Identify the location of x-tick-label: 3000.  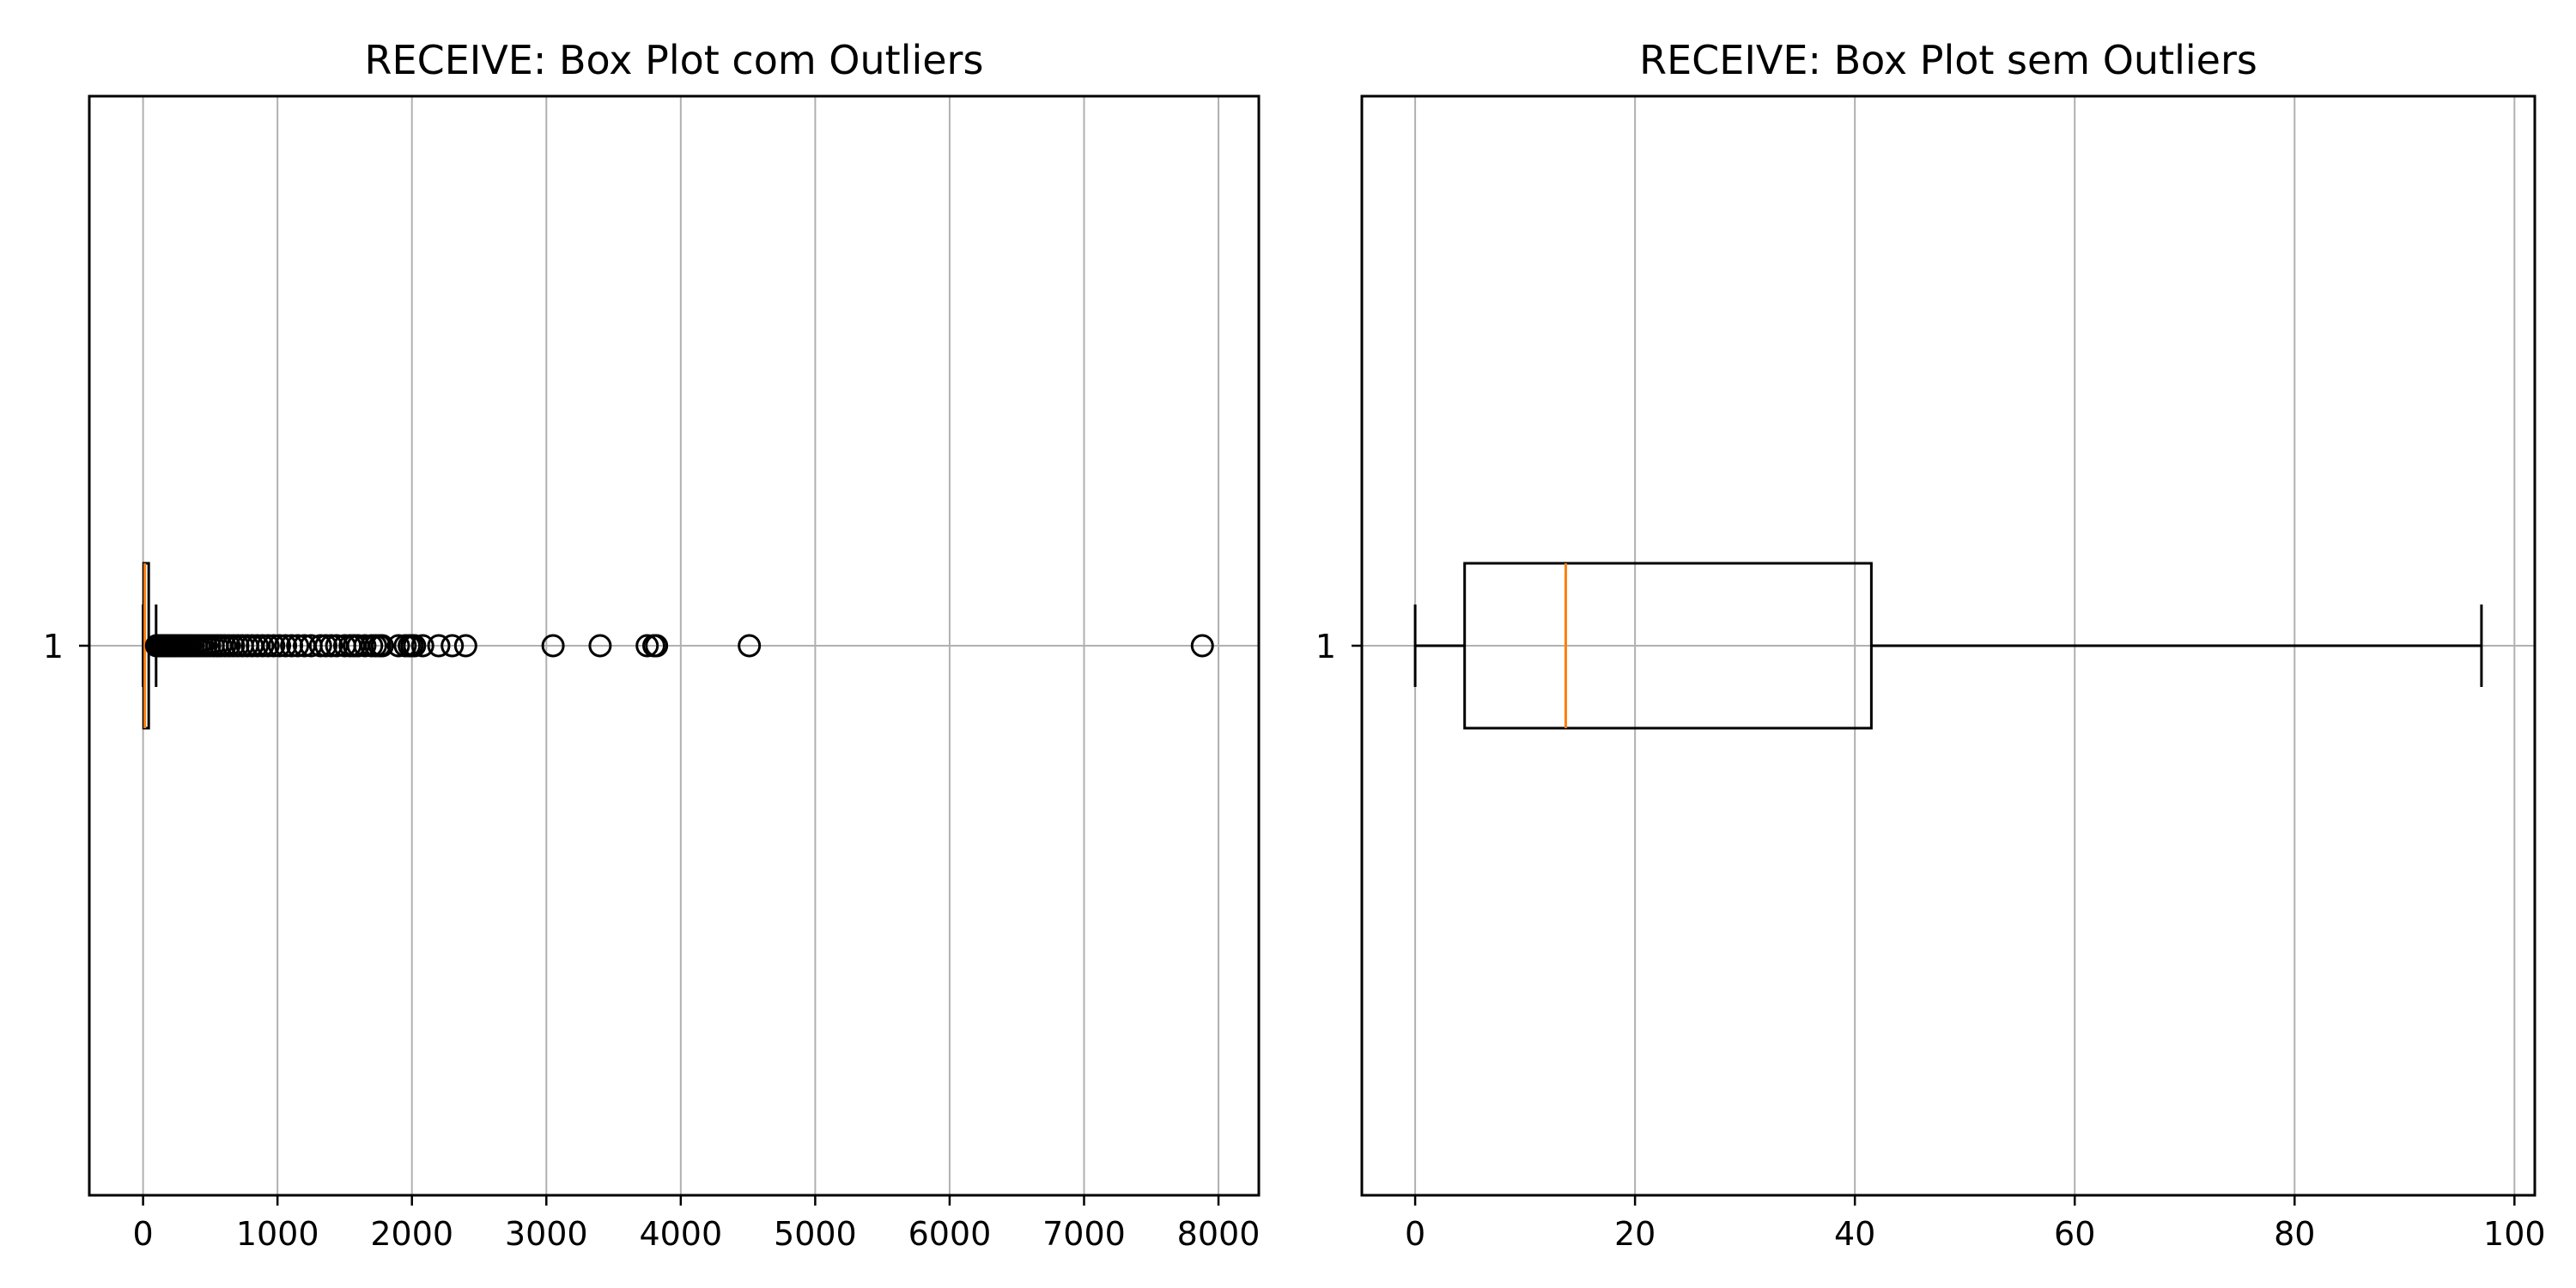
(546, 1234).